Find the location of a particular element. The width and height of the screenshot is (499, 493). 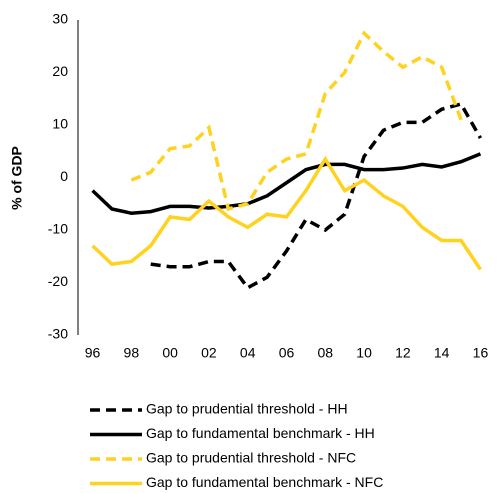

legend-label: Gap to prudential threshold - NFC is located at coordinates (251, 458).